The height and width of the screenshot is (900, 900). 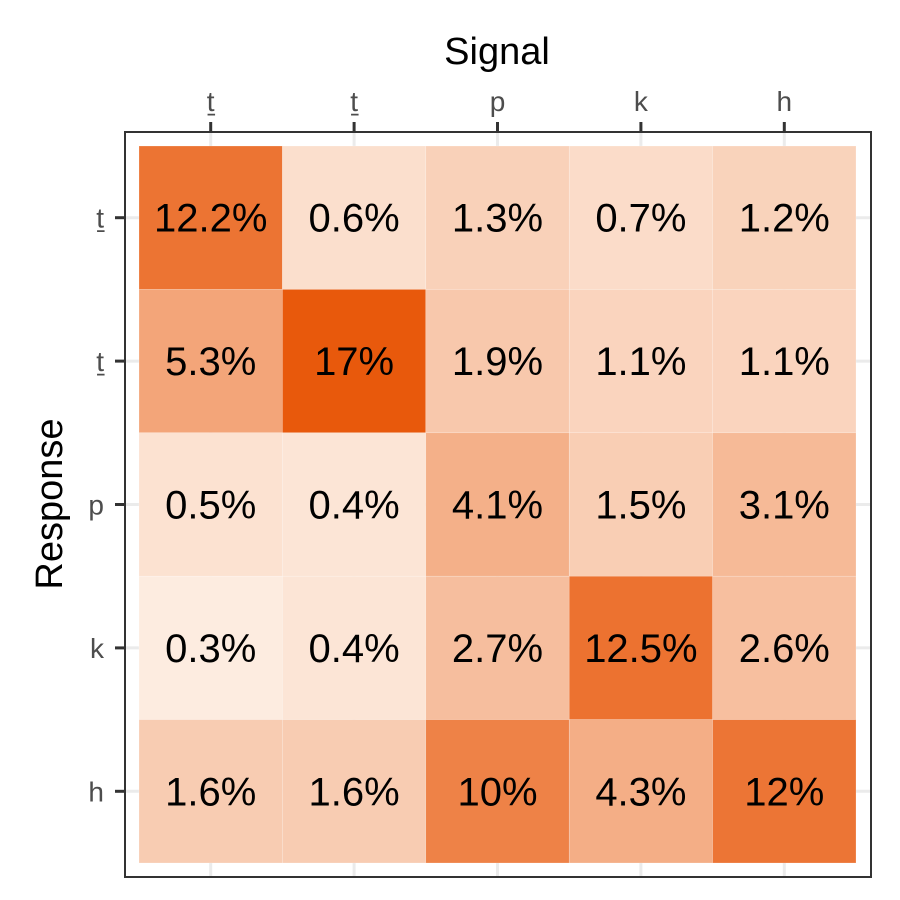 I want to click on cell-value-label: 3.1%, so click(x=784, y=506).